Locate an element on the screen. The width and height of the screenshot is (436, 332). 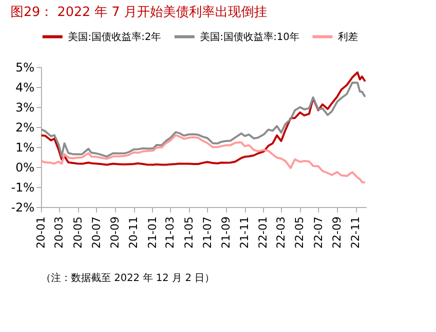
y-tick-label: -2% is located at coordinates (22, 207).